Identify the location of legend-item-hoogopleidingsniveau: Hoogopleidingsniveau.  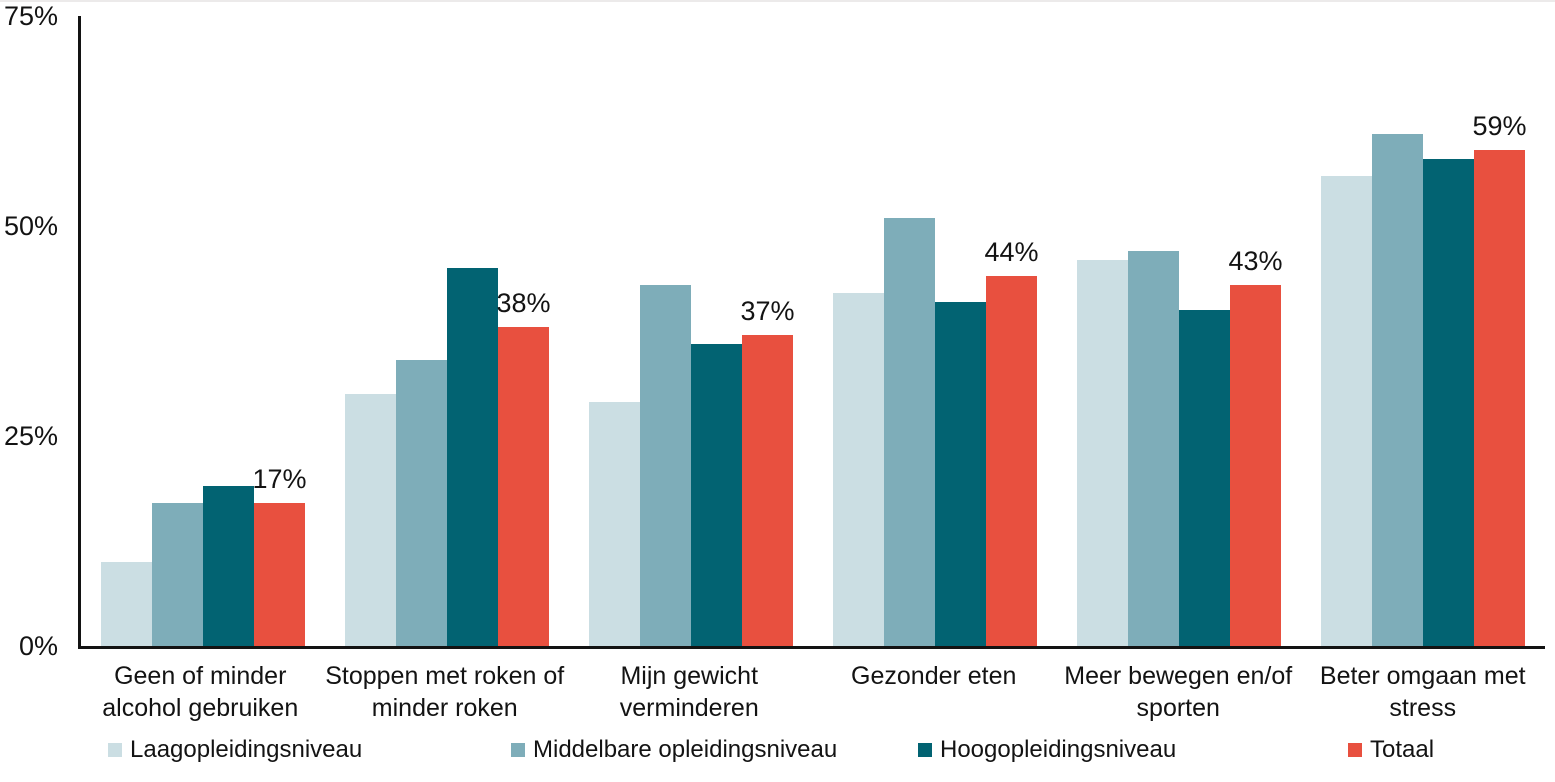
(1047, 750).